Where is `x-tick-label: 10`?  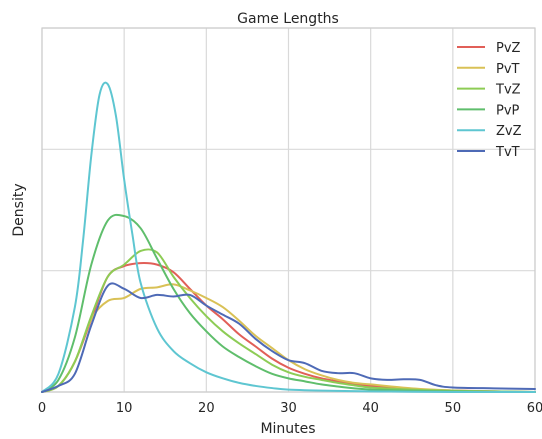
x-tick-label: 10 is located at coordinates (124, 408).